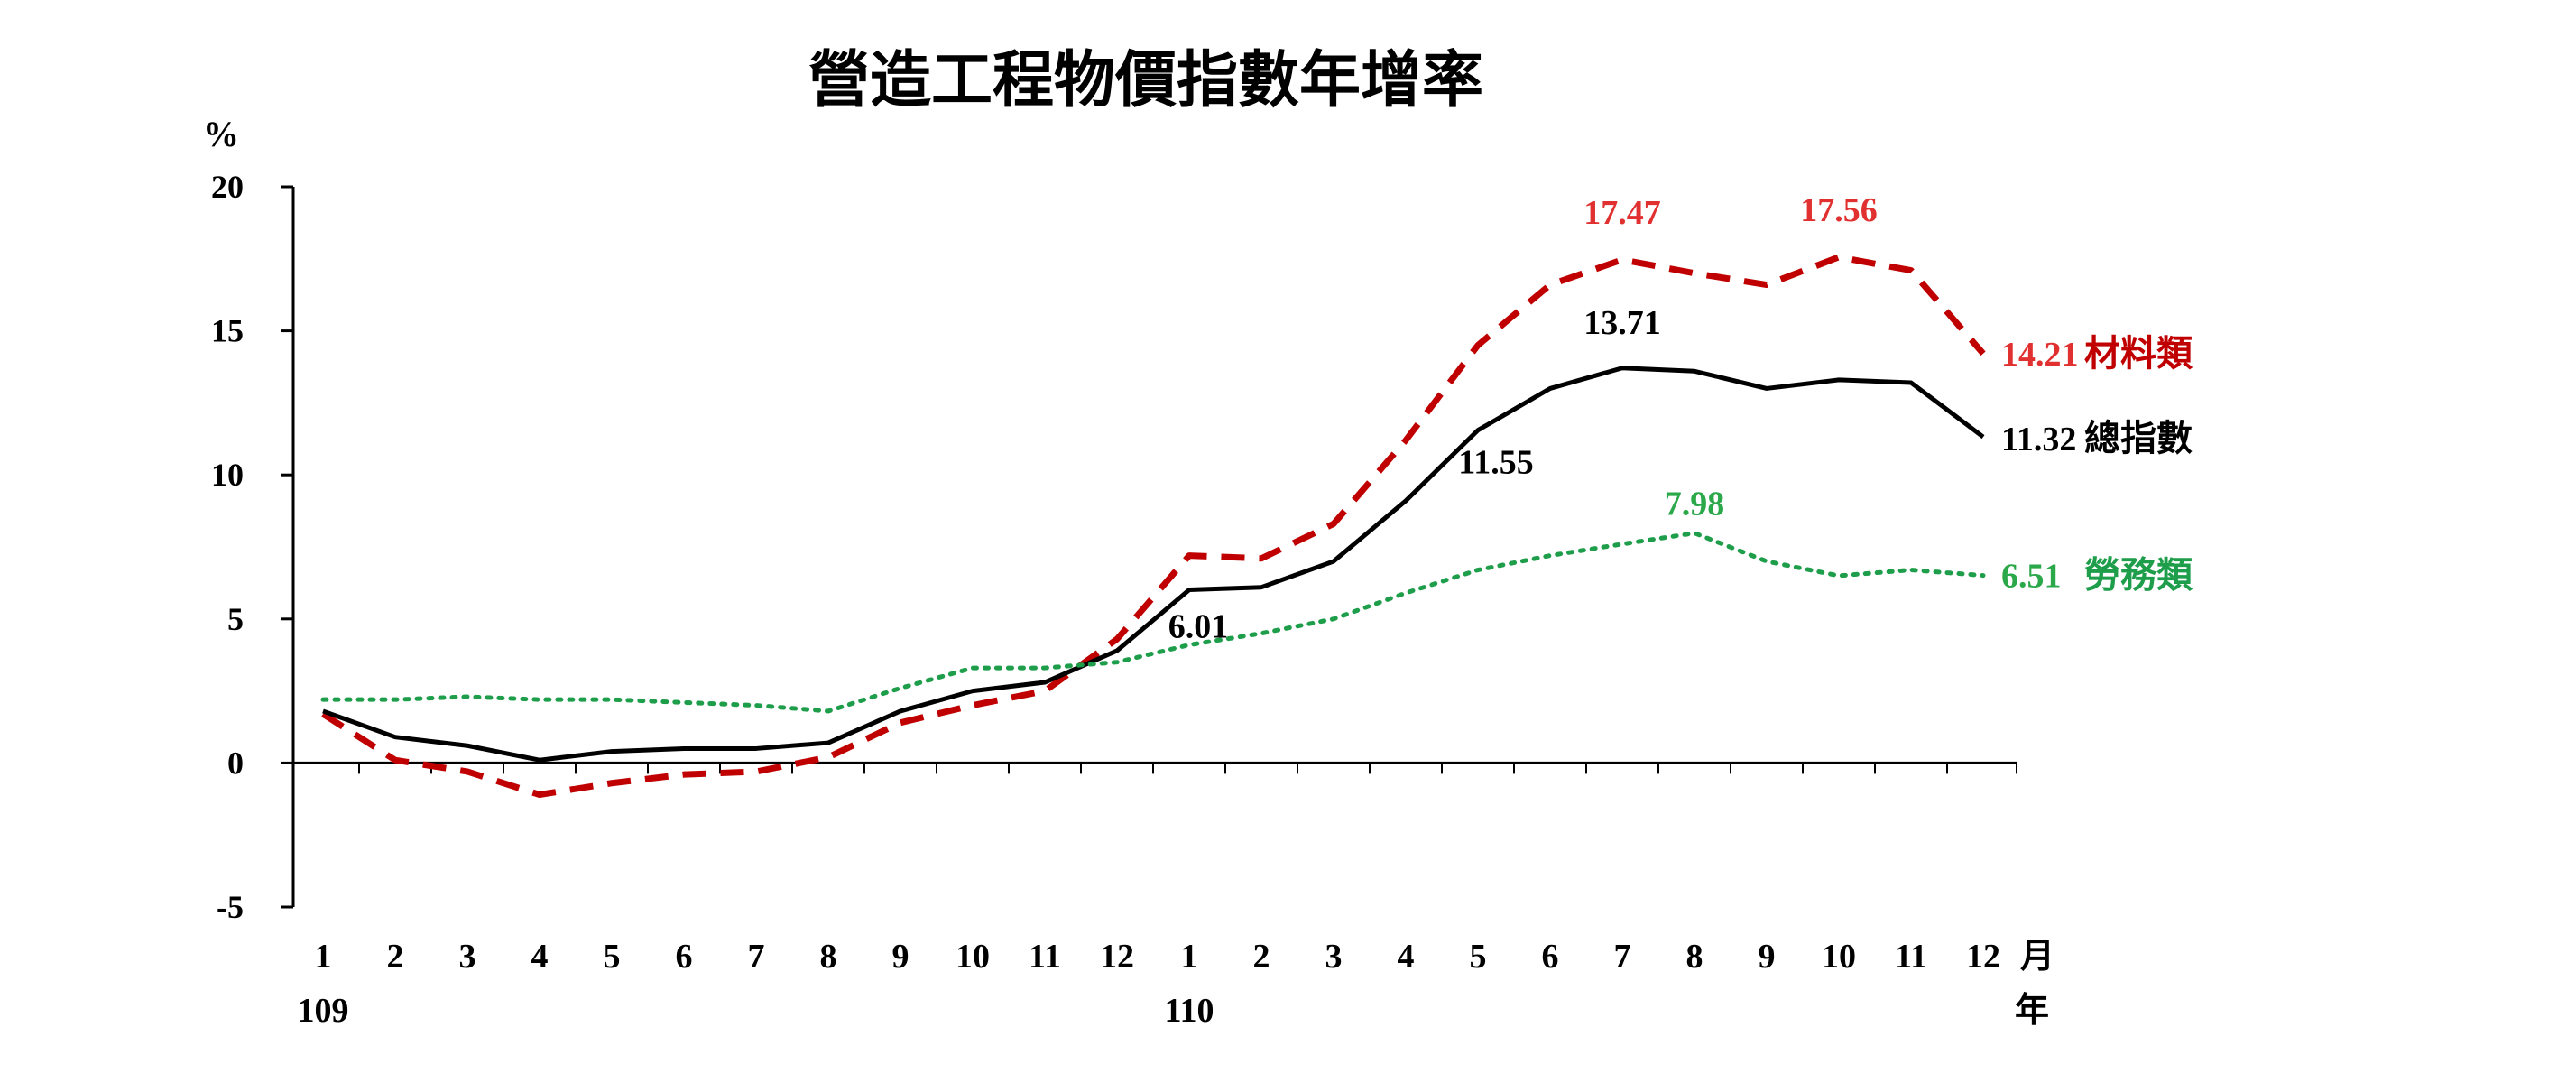  Describe the element at coordinates (1695, 504) in the screenshot. I see `data-label: 7.98` at that location.